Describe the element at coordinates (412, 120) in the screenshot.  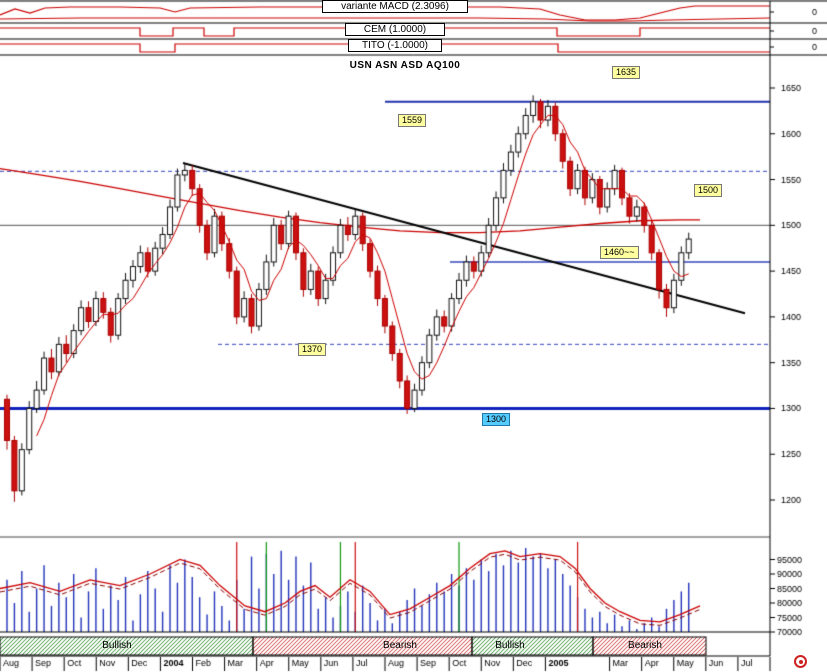
I see `price-callout-1559: 1559` at that location.